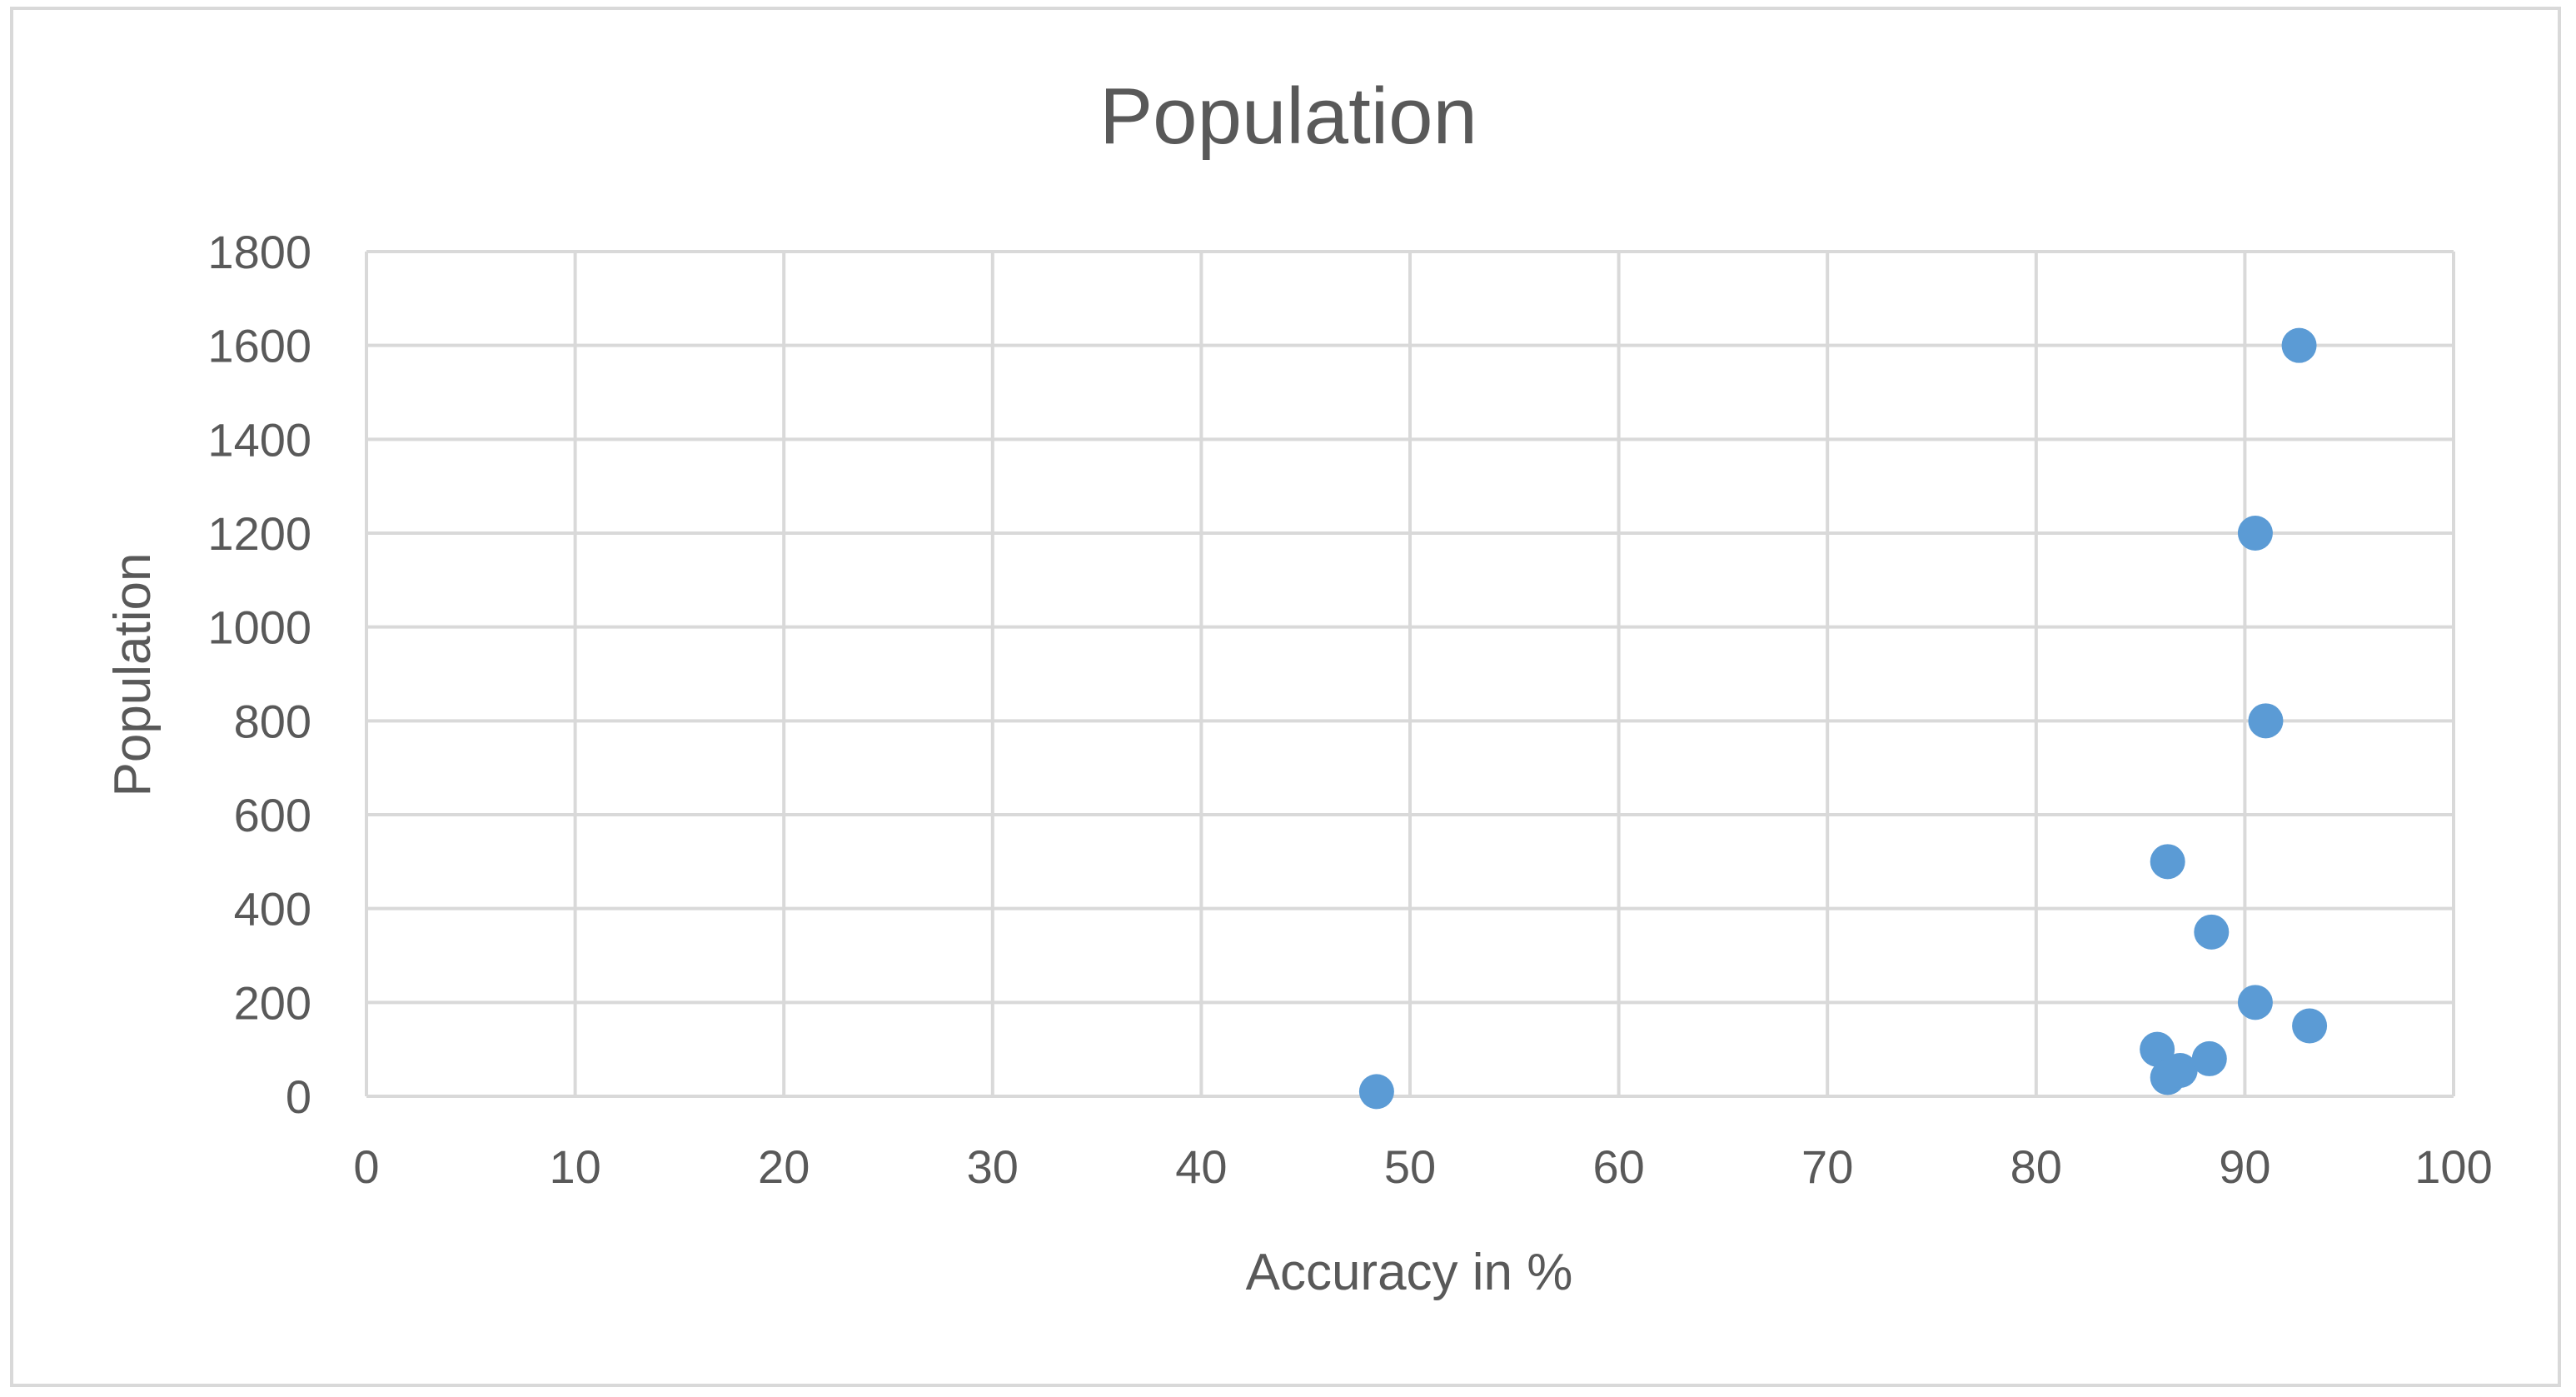 Image resolution: width=2576 pixels, height=1397 pixels. I want to click on x-tick-label: 0, so click(366, 1166).